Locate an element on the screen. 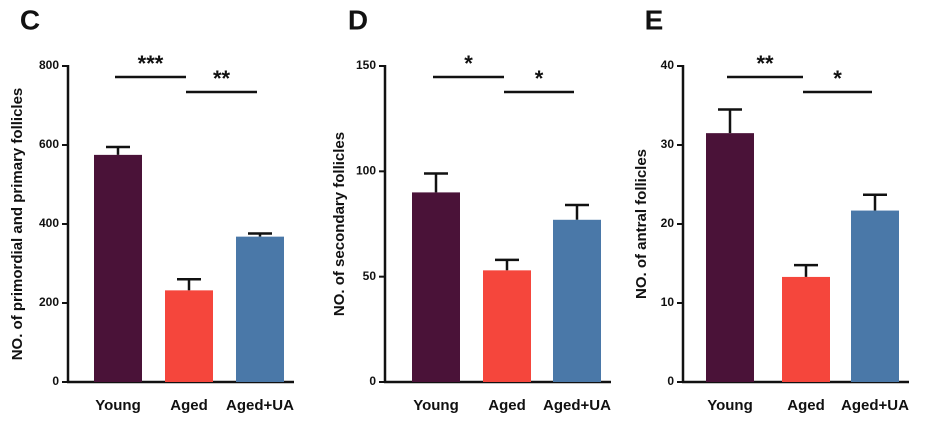  y-tick-label: 800 is located at coordinates (49, 65).